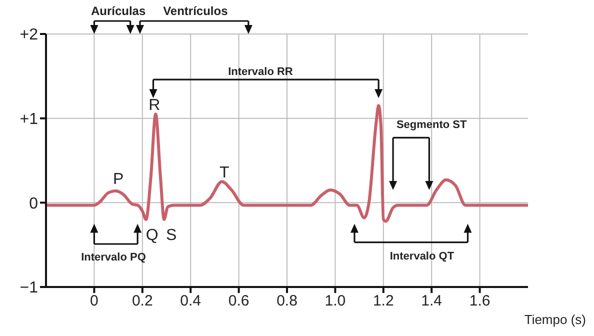 The height and width of the screenshot is (336, 594). Describe the element at coordinates (154, 105) in the screenshot. I see `annotation: R` at that location.